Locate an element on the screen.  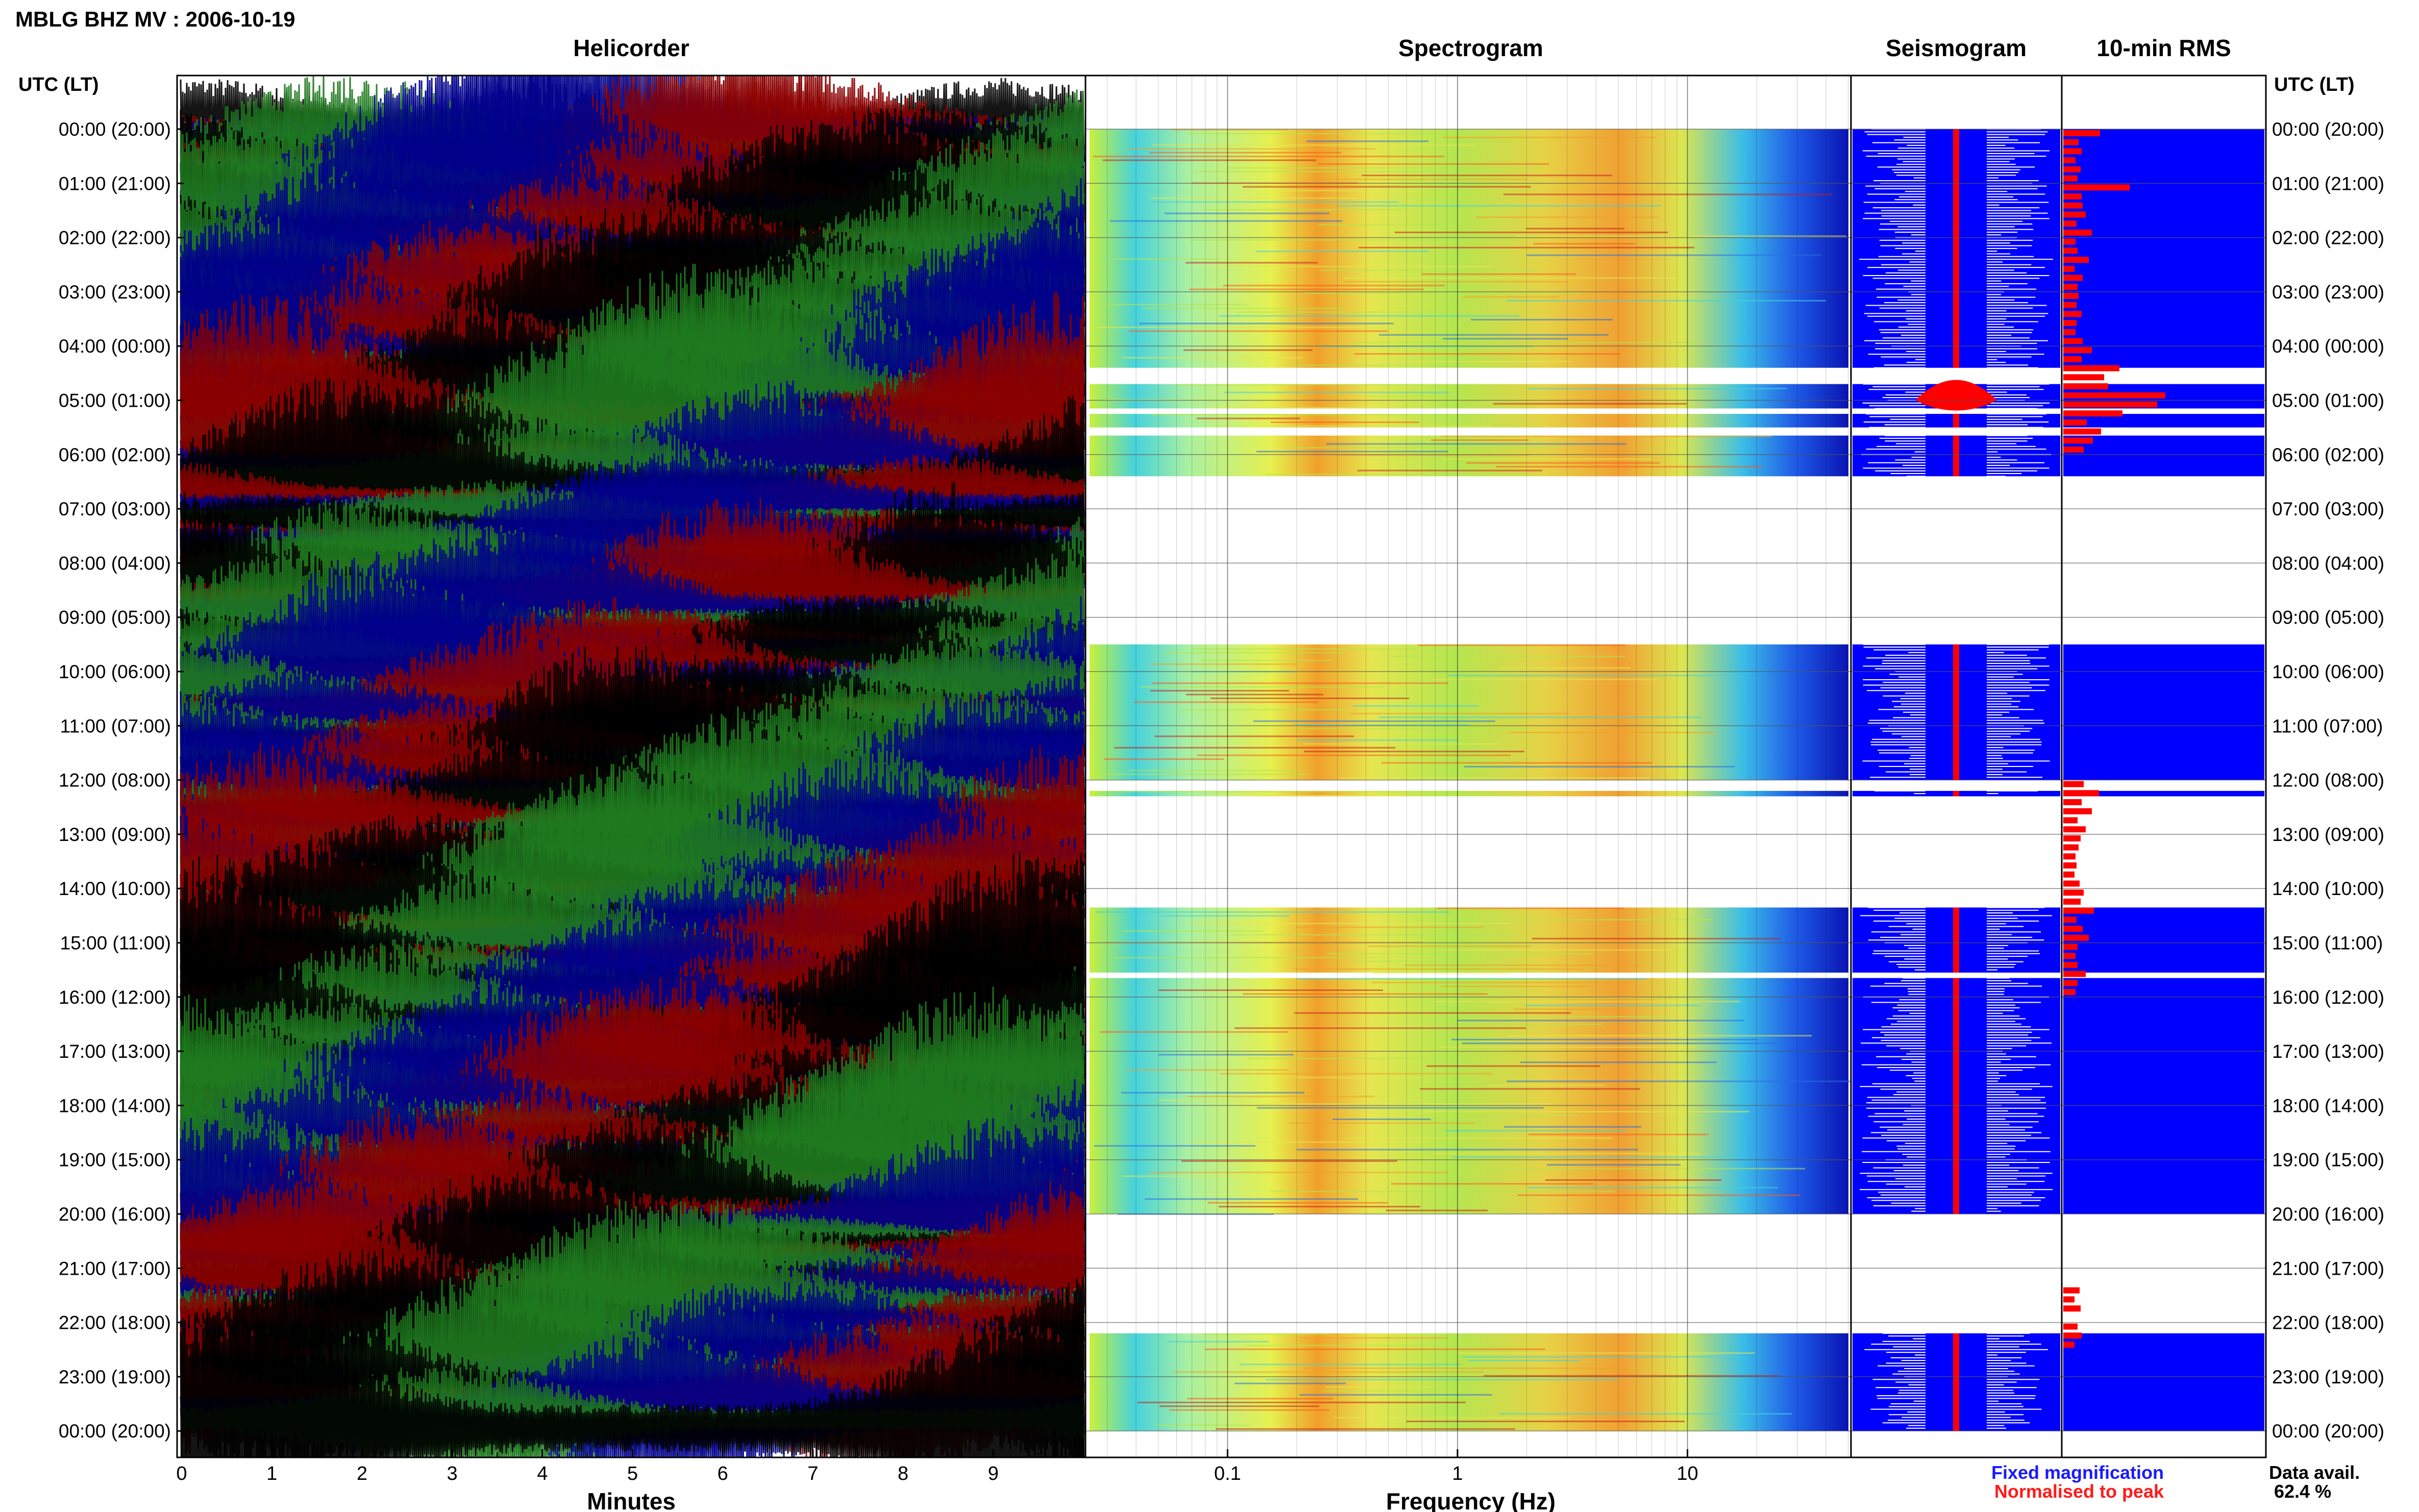
hour-label-left: 23:00 (19:00) is located at coordinates (115, 1377).